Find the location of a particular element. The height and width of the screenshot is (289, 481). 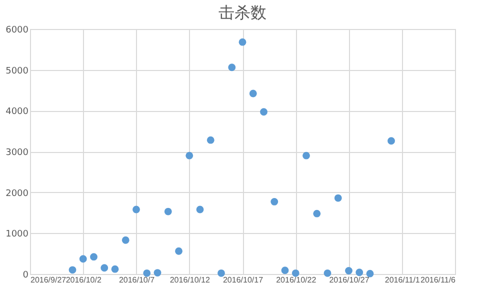

chart-title: 击杀数 is located at coordinates (242, 12).